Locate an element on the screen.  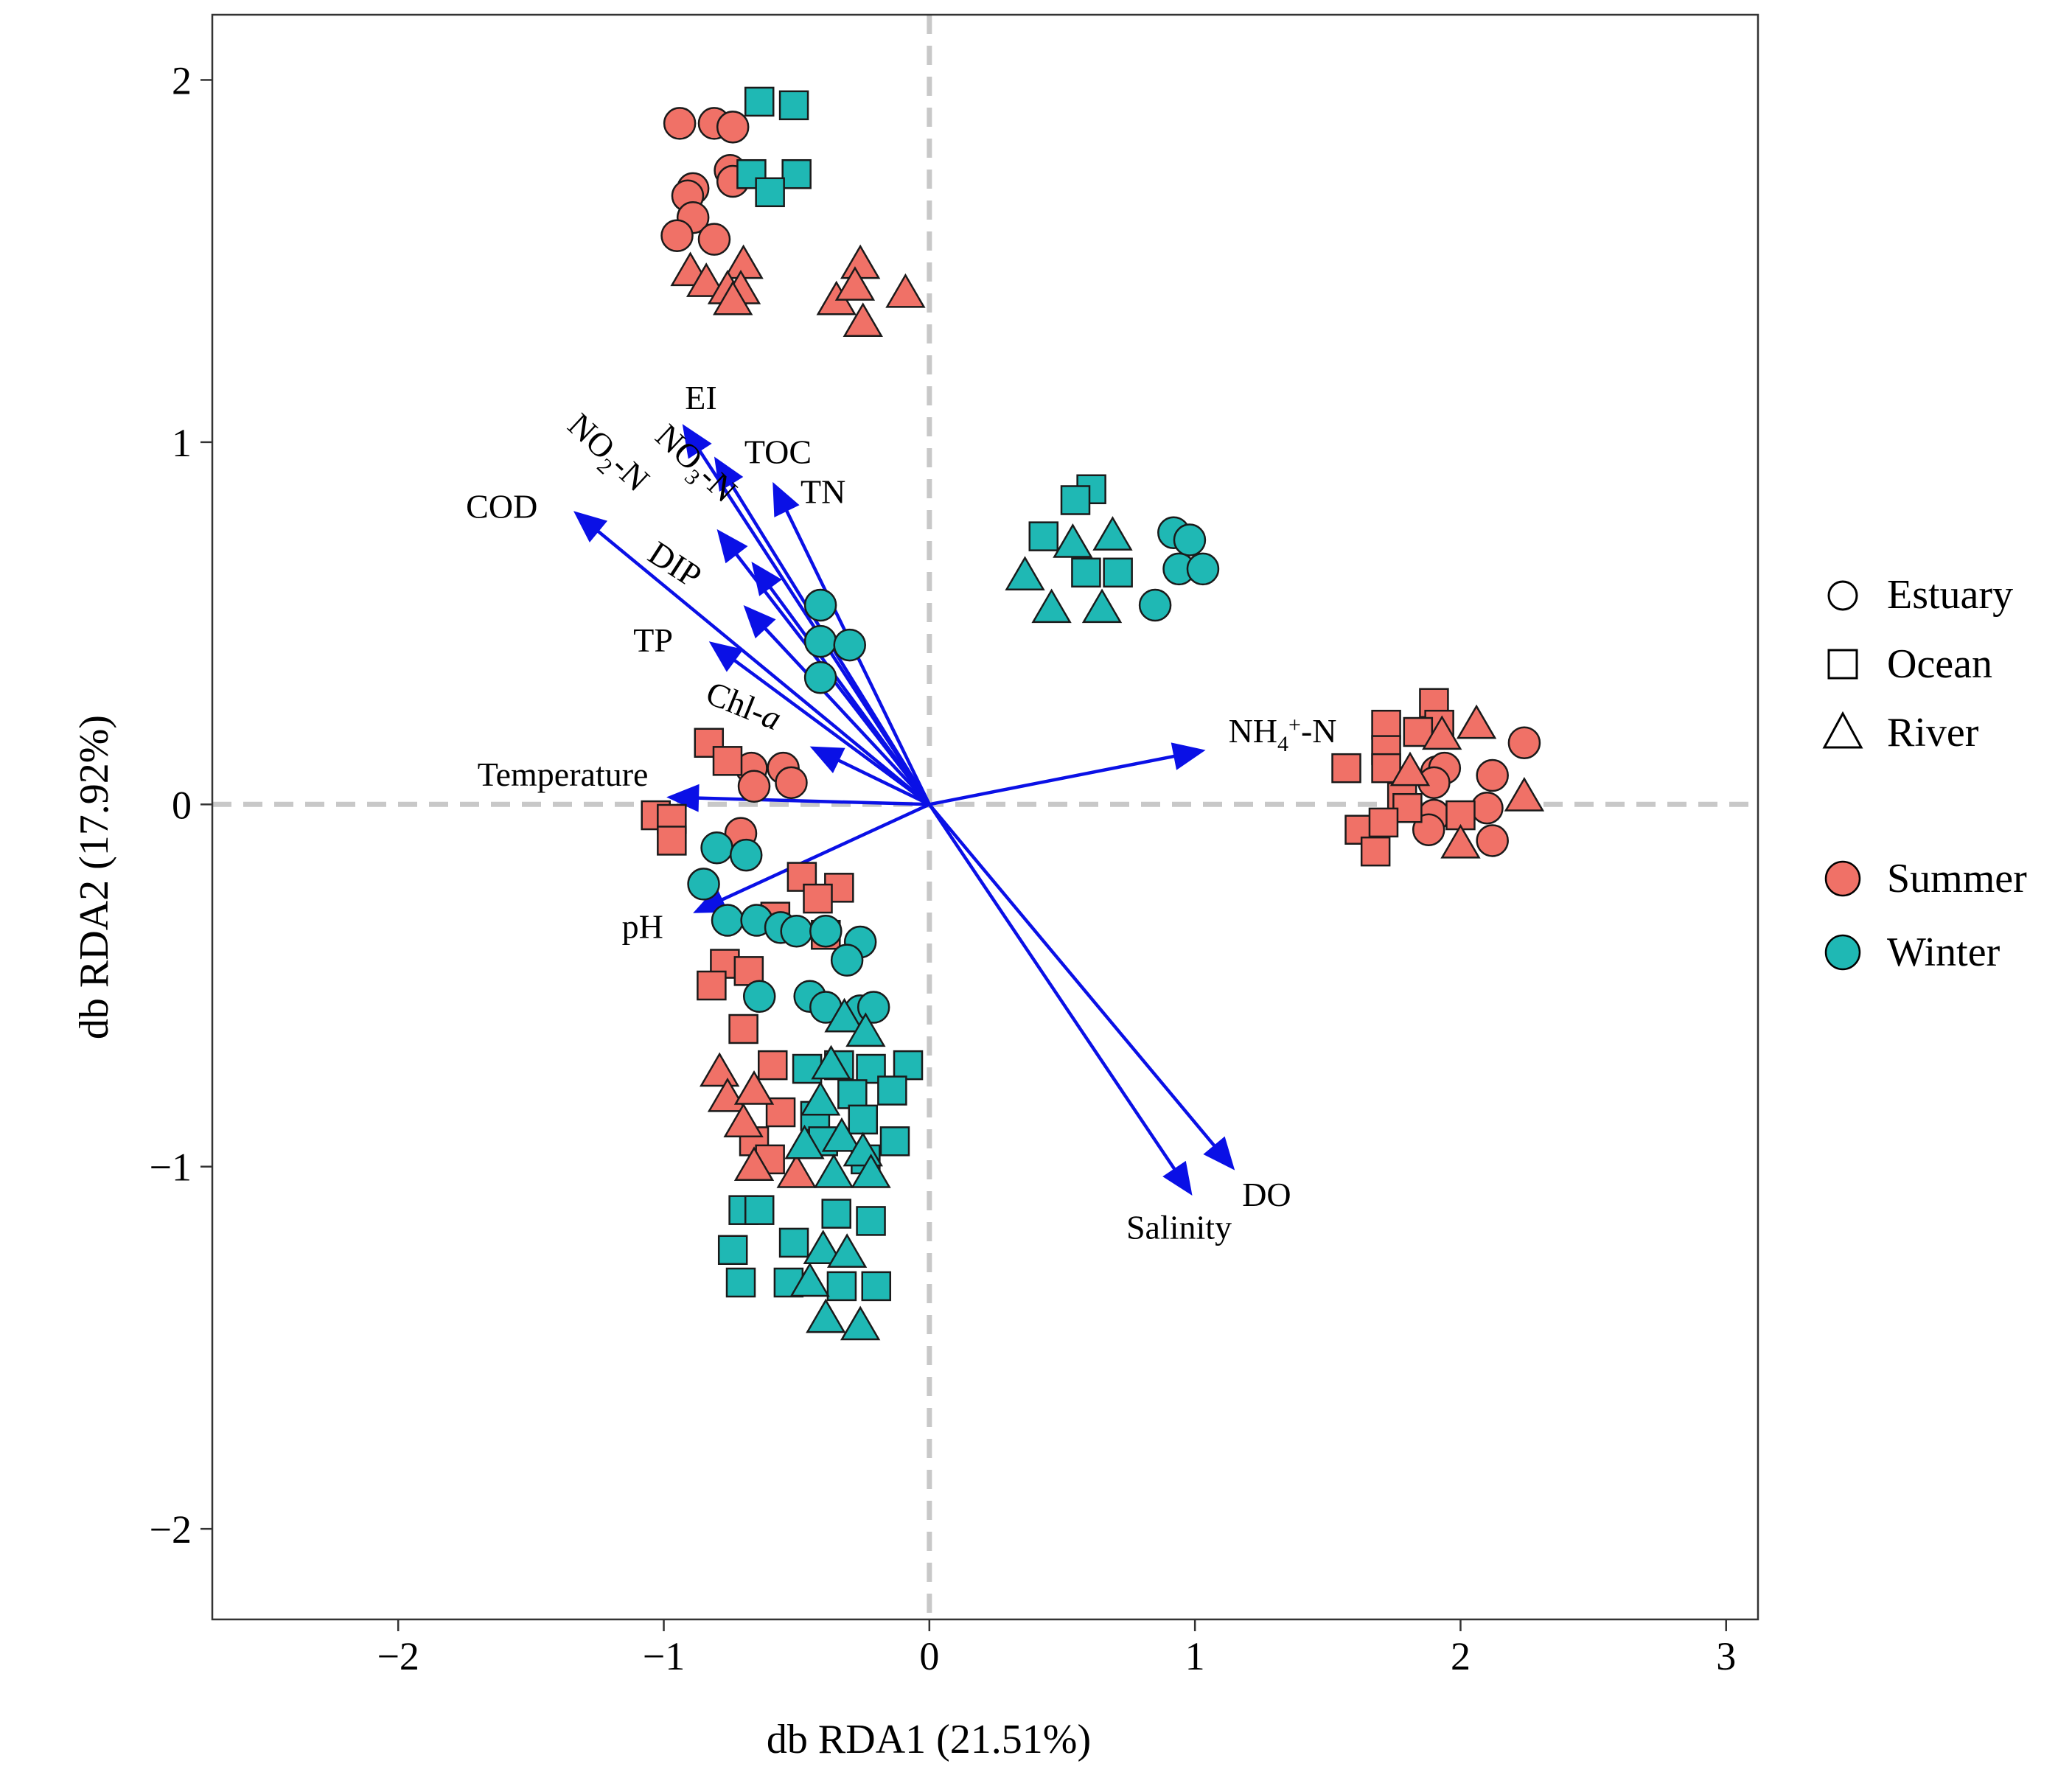
vector-shaft-DO is located at coordinates (1073, 976).